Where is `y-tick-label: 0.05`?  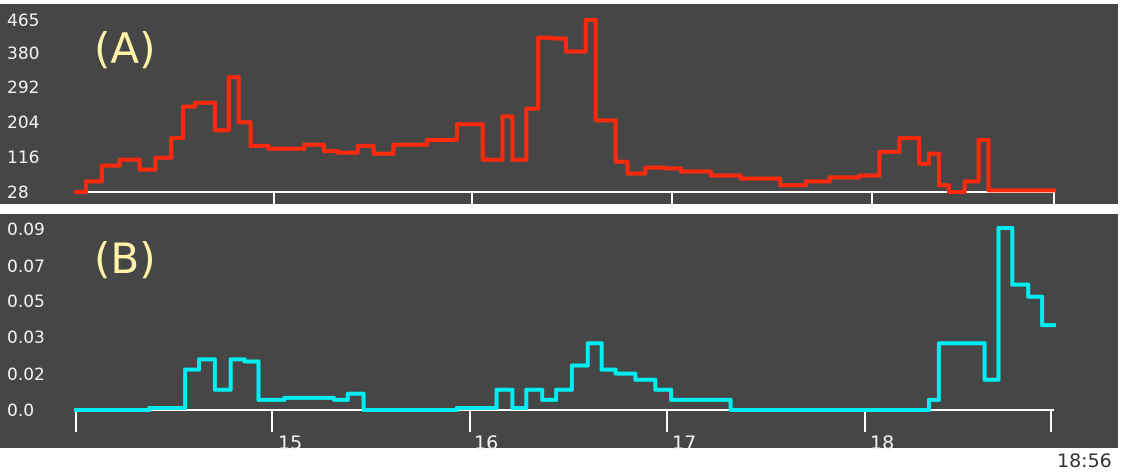 y-tick-label: 0.05 is located at coordinates (26, 302).